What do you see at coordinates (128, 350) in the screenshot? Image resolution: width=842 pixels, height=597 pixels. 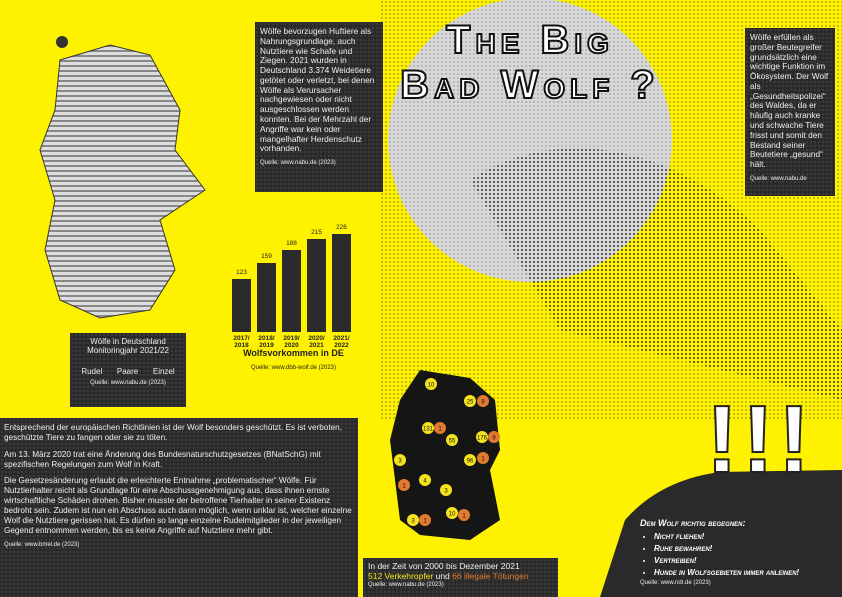 I see `legend-subtitle: Monitoringjahr 2021/22` at bounding box center [128, 350].